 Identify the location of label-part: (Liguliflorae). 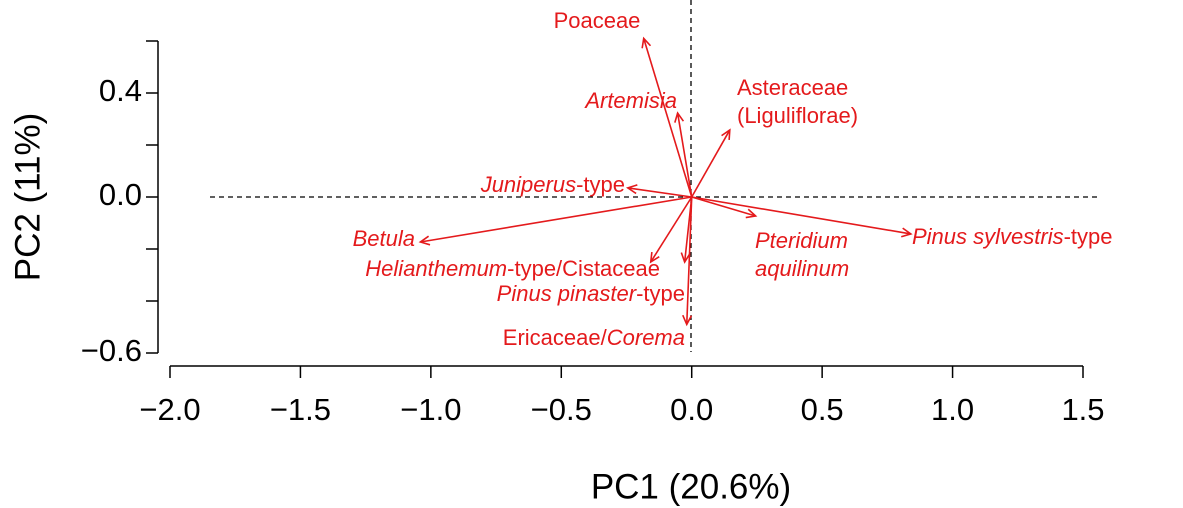
(797, 115).